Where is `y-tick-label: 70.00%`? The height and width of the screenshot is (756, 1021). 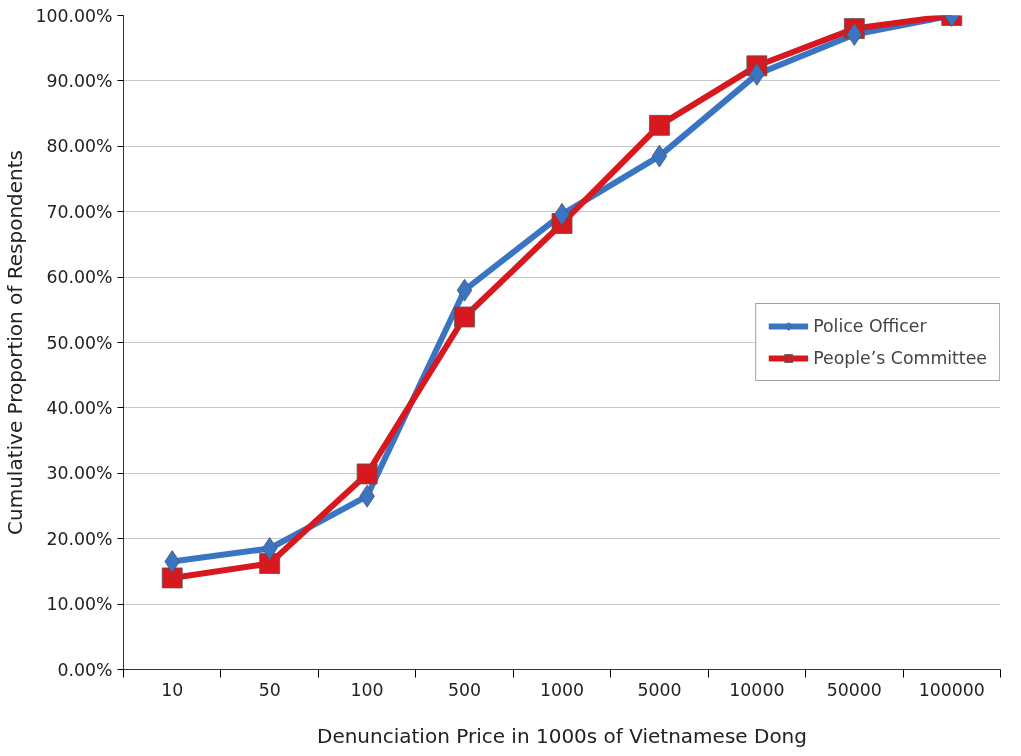
y-tick-label: 70.00% is located at coordinates (79, 211).